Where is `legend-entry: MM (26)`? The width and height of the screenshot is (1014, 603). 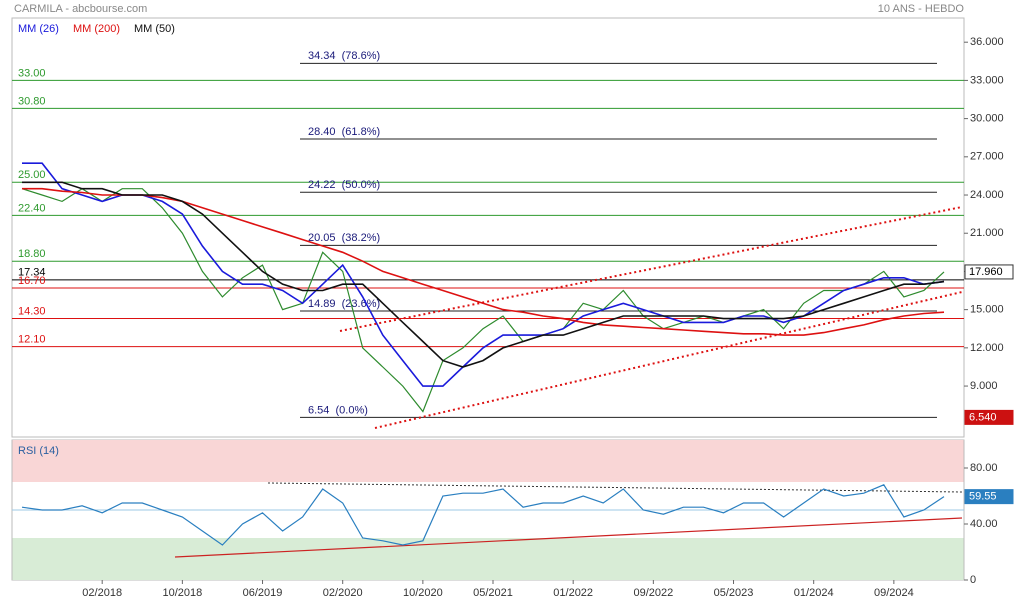 legend-entry: MM (26) is located at coordinates (38, 29).